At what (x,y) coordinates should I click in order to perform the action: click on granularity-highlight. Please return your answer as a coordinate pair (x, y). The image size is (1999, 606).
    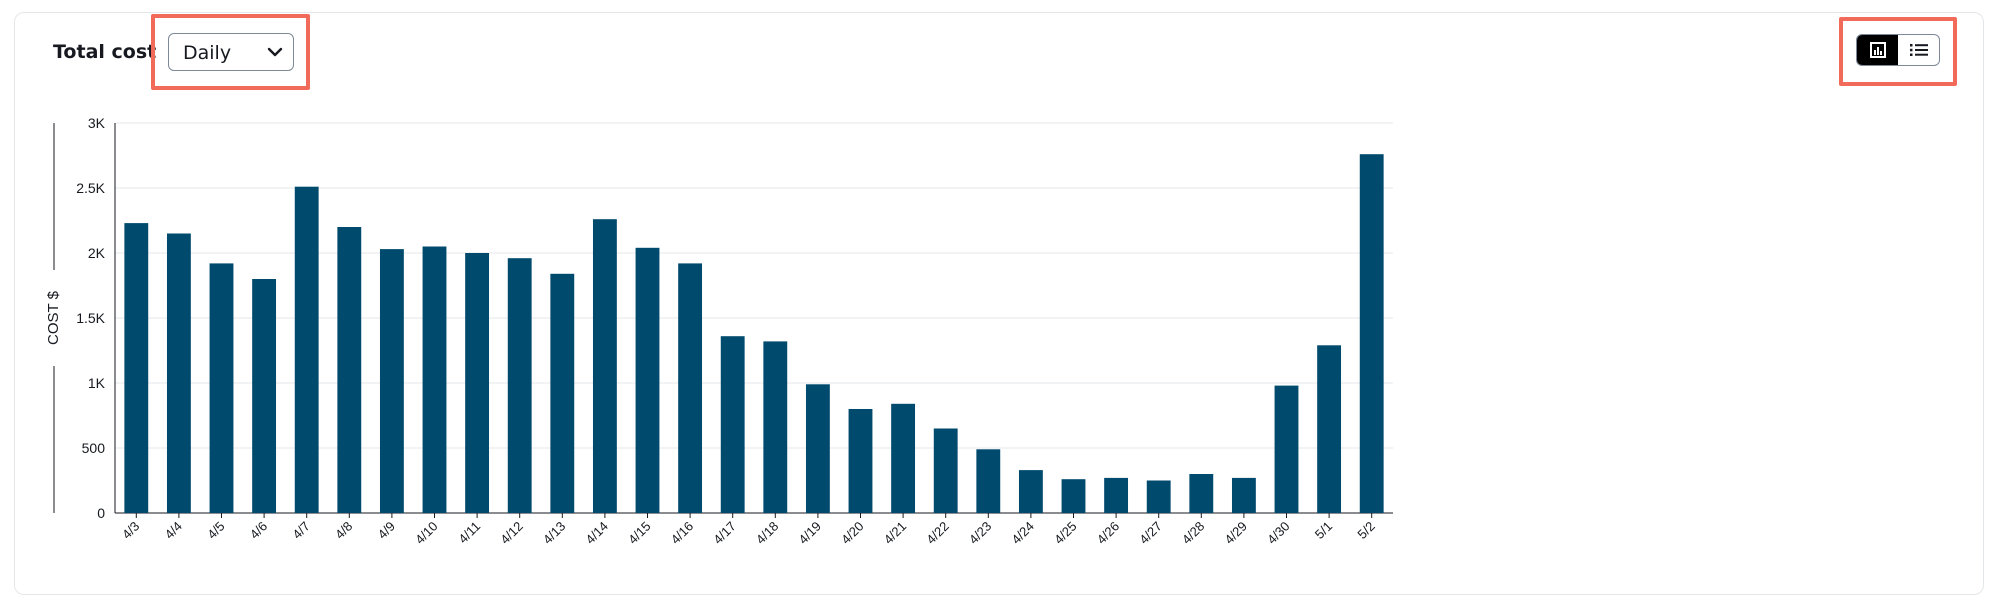
    Looking at the image, I should click on (230, 52).